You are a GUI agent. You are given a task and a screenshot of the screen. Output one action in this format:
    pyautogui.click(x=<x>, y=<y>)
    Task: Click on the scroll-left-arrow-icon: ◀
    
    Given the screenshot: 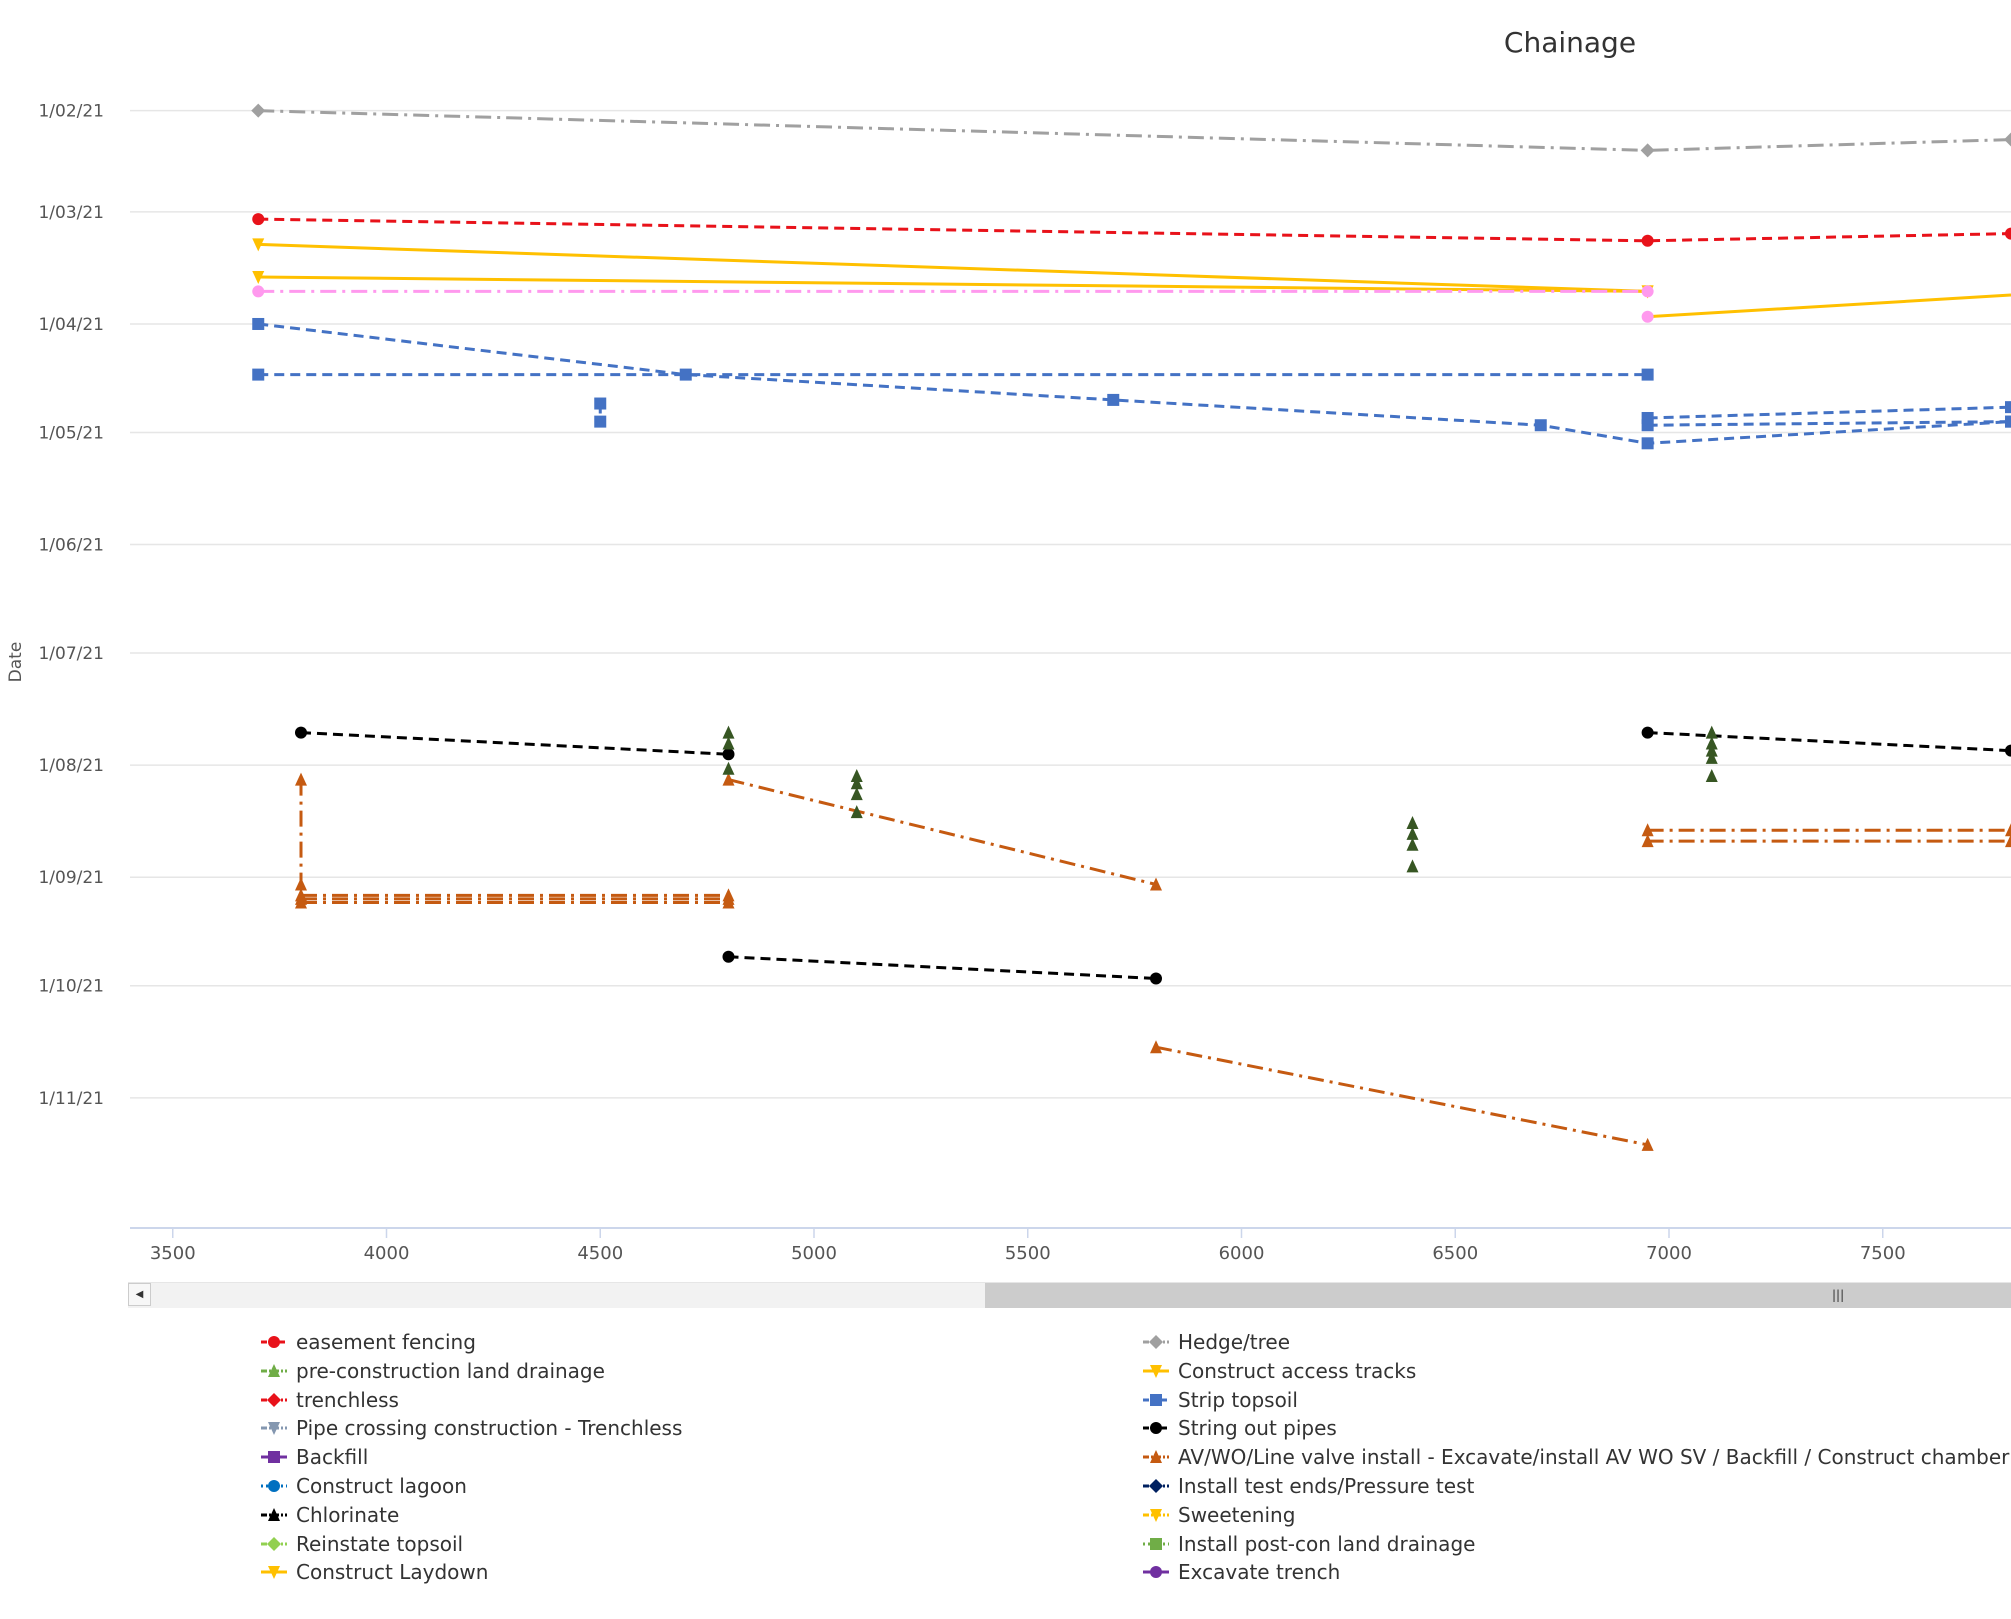 What is the action you would take?
    pyautogui.click(x=139, y=1294)
    